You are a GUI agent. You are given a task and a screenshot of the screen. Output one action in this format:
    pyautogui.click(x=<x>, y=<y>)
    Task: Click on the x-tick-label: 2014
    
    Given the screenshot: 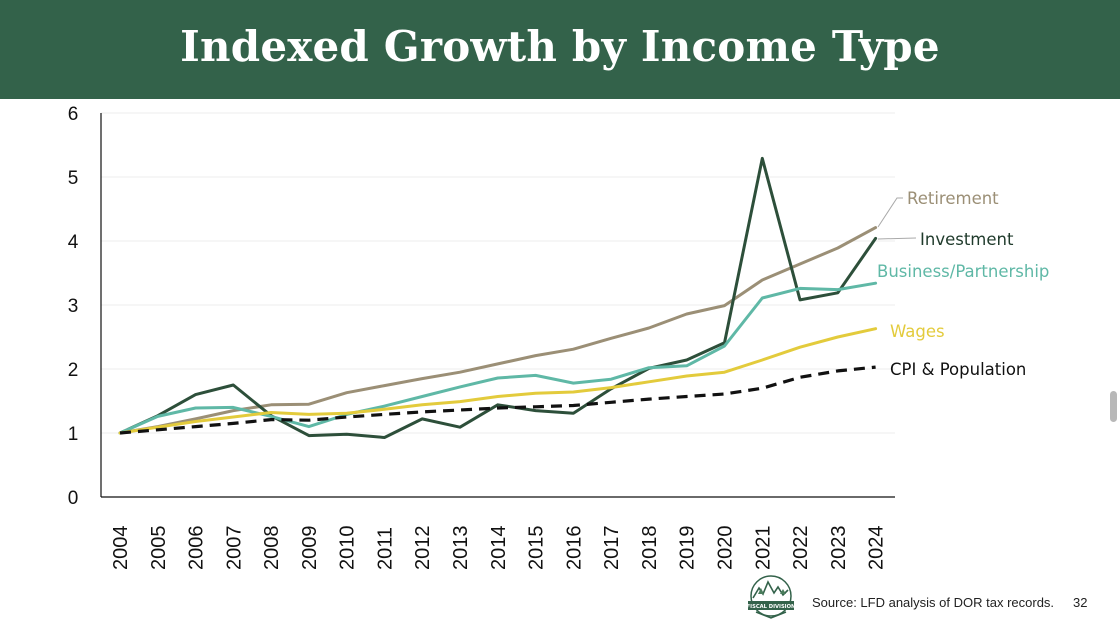 What is the action you would take?
    pyautogui.click(x=499, y=548)
    